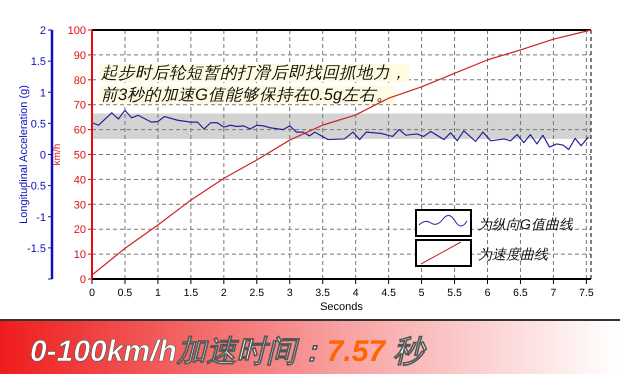  I want to click on y2-tick-label: 2, so click(43, 31).